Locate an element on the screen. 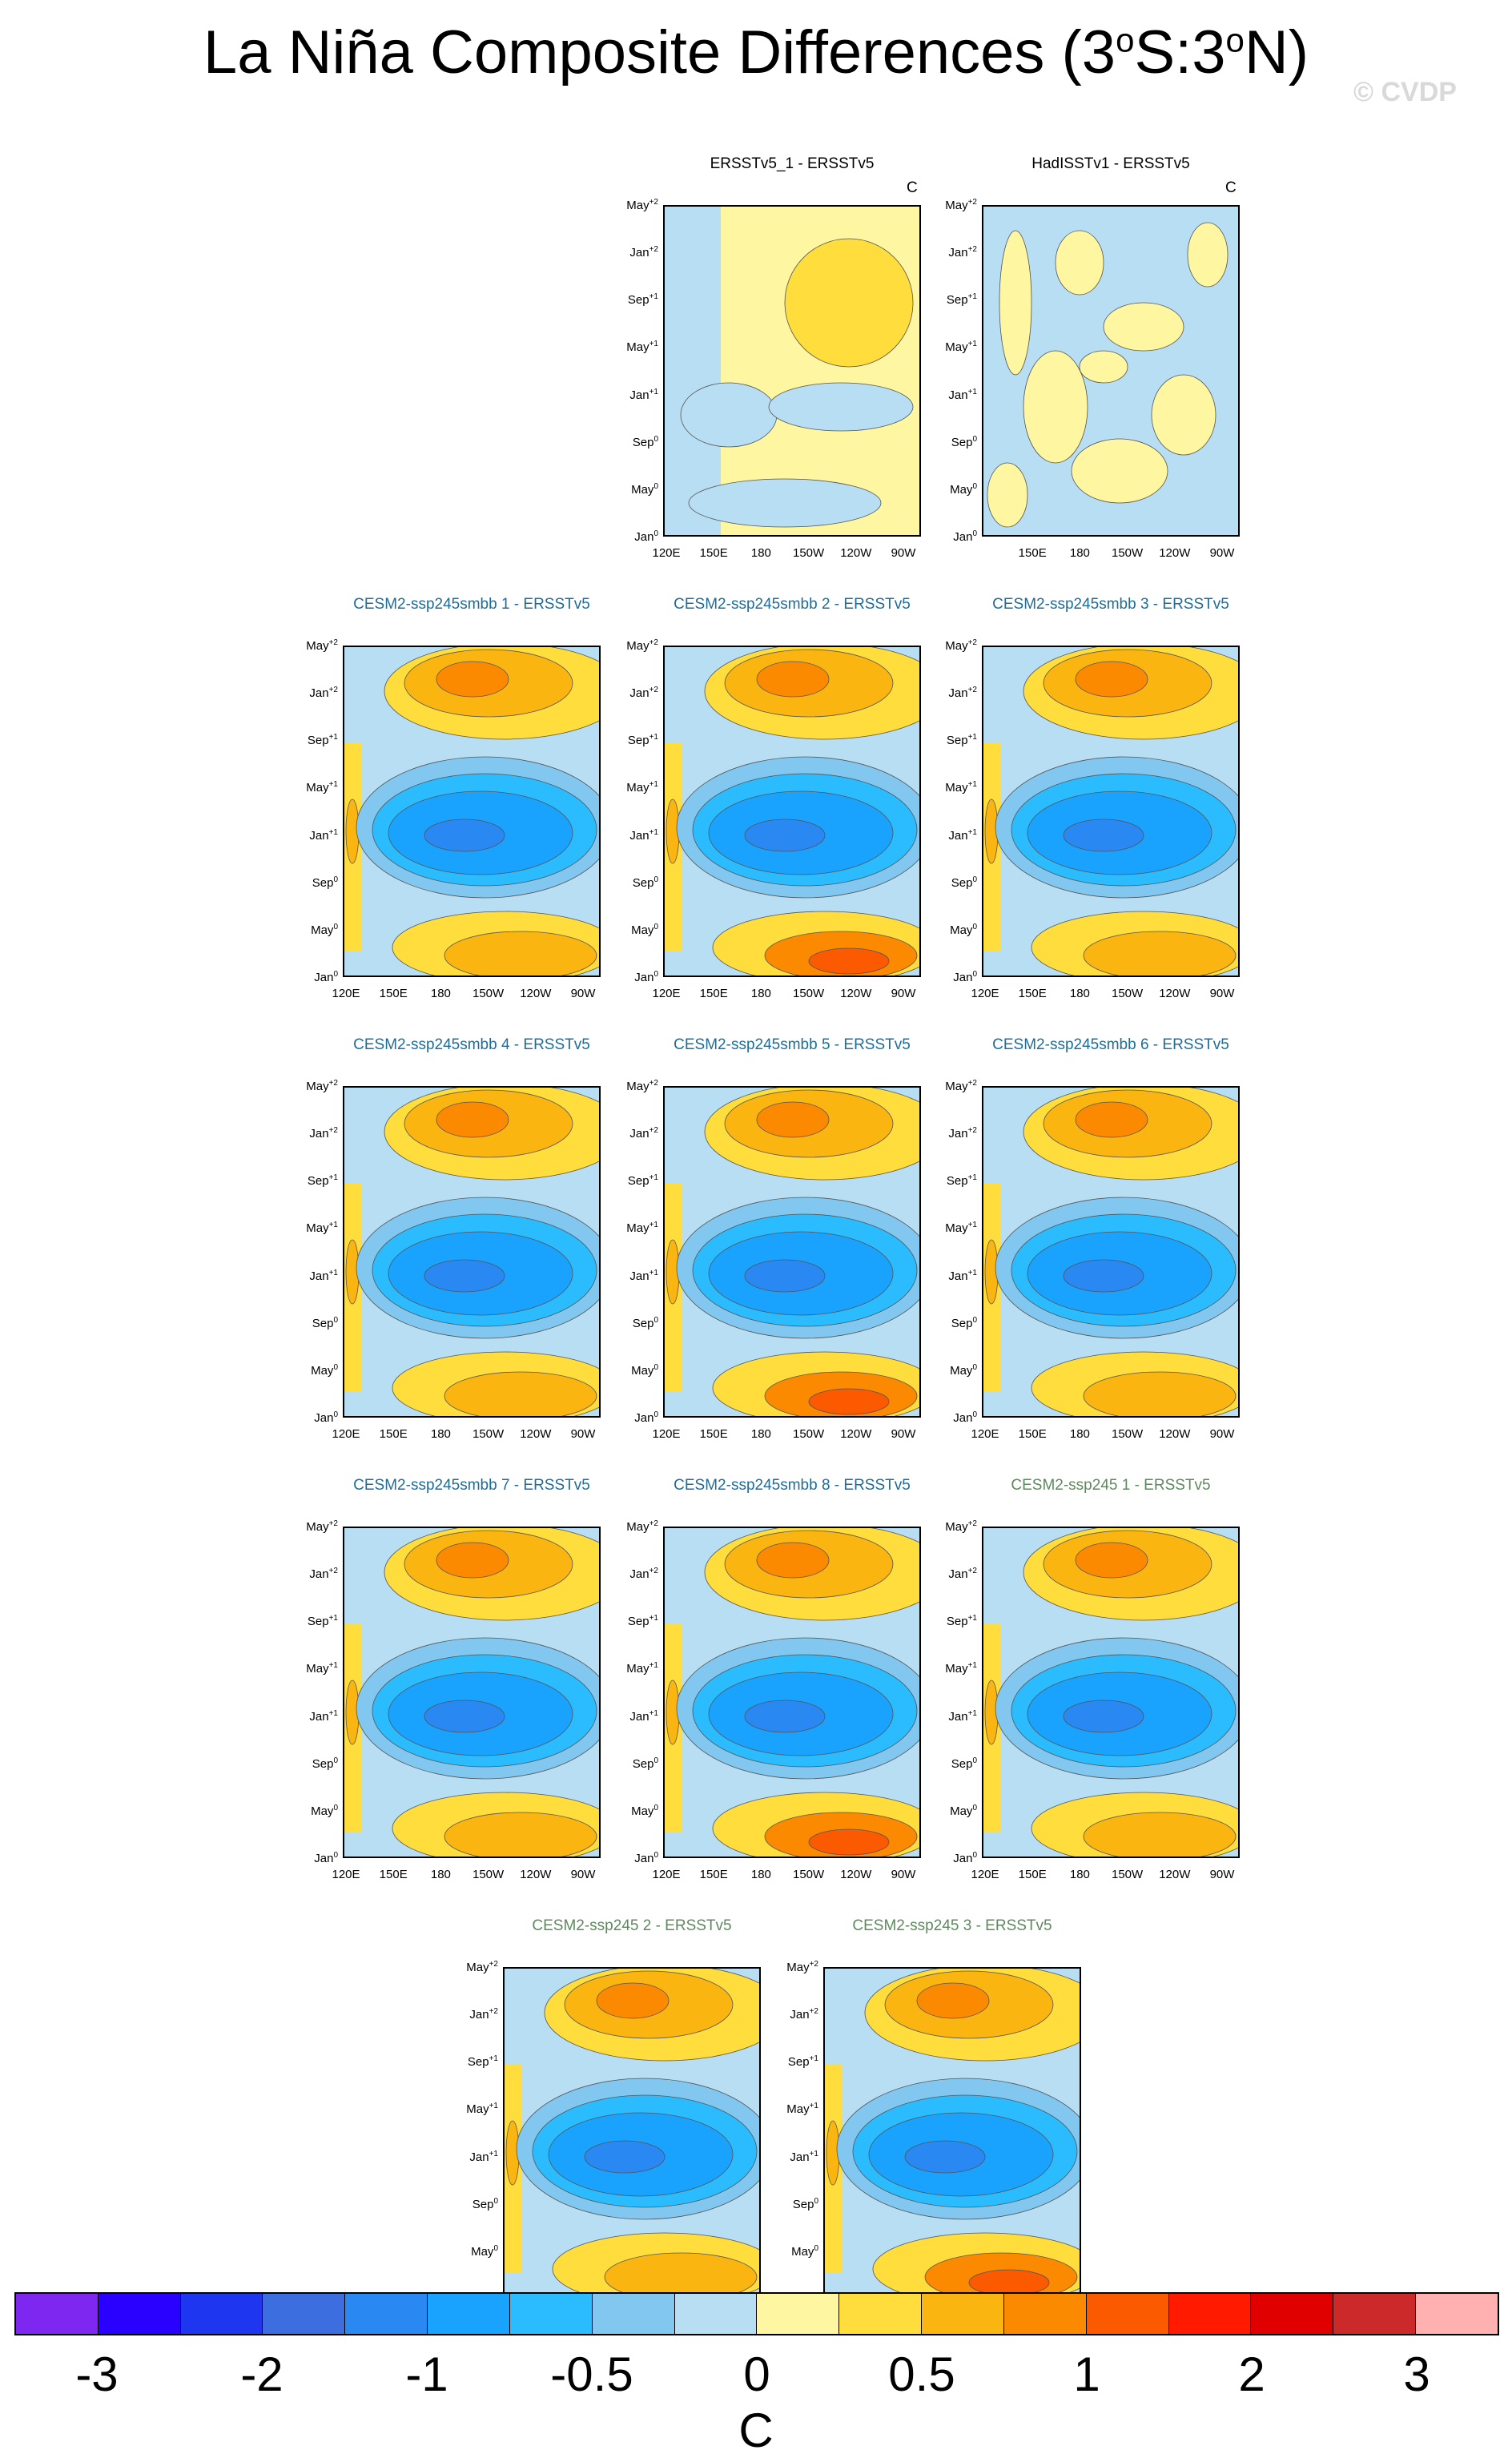 This screenshot has height=2458, width=1512. y-tick-label: Jan+1 is located at coordinates (323, 1716).